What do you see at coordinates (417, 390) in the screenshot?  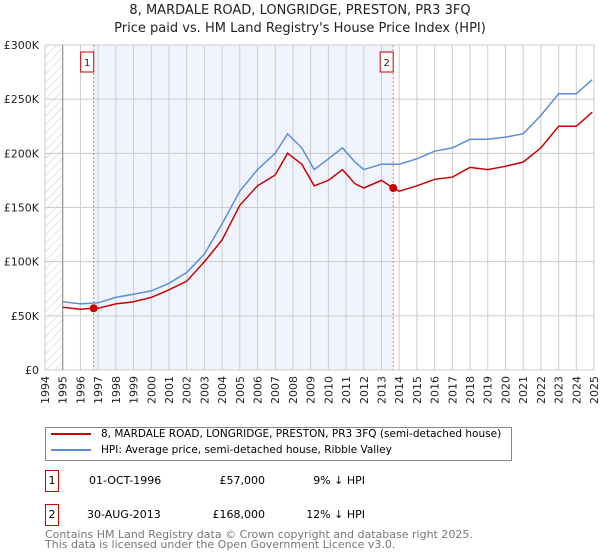 I see `x-tick-label: 2015` at bounding box center [417, 390].